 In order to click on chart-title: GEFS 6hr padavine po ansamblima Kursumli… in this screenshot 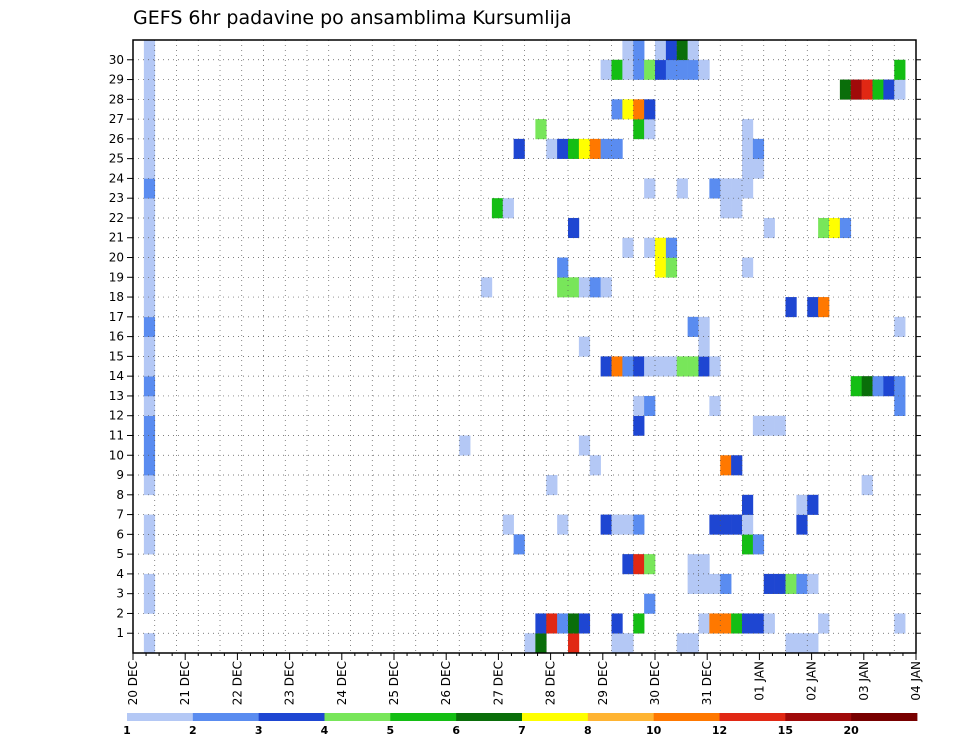, I will do `click(352, 18)`.